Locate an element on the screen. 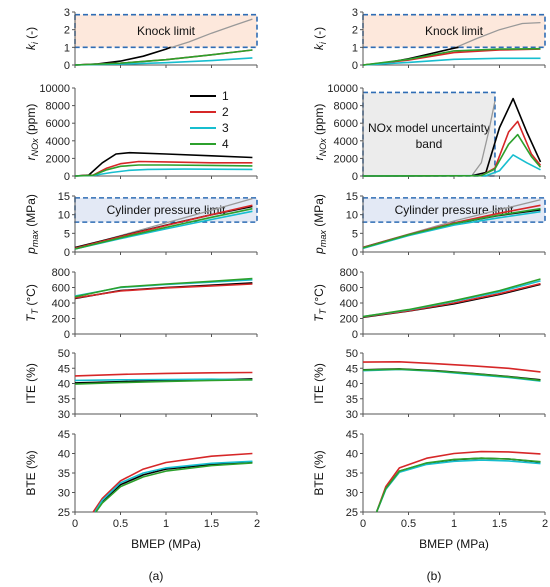 Image resolution: width=550 pixels, height=587 pixels. panel-a-nox-ytick-label: 8000 is located at coordinates (58, 107).